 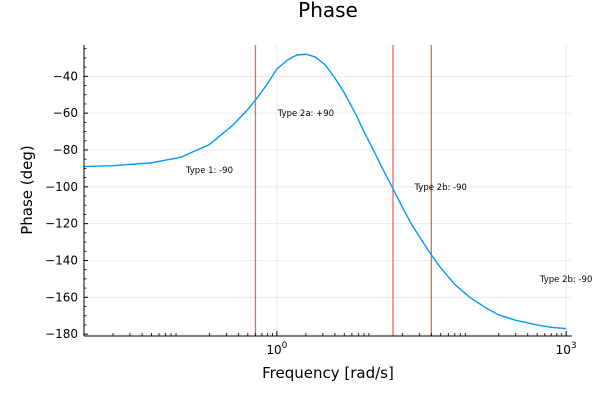 What do you see at coordinates (61, 260) in the screenshot?
I see `y-tick-label: −140` at bounding box center [61, 260].